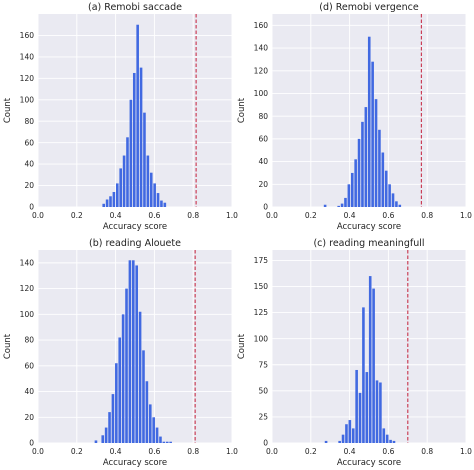 The height and width of the screenshot is (470, 474). Describe the element at coordinates (261, 312) in the screenshot. I see `y-tick-label: 125` at that location.